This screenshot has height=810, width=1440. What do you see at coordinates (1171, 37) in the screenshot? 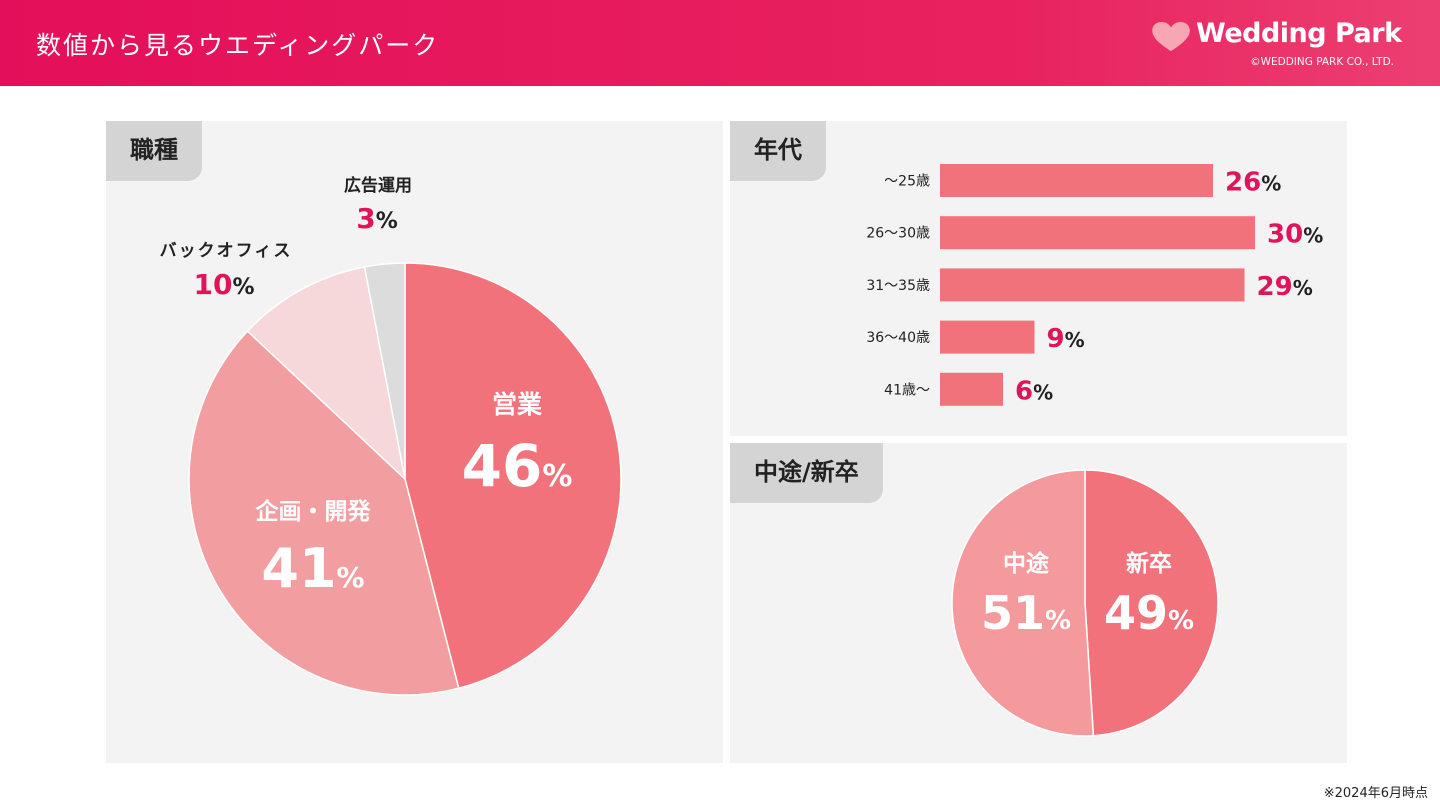
I see `heart-icon` at bounding box center [1171, 37].